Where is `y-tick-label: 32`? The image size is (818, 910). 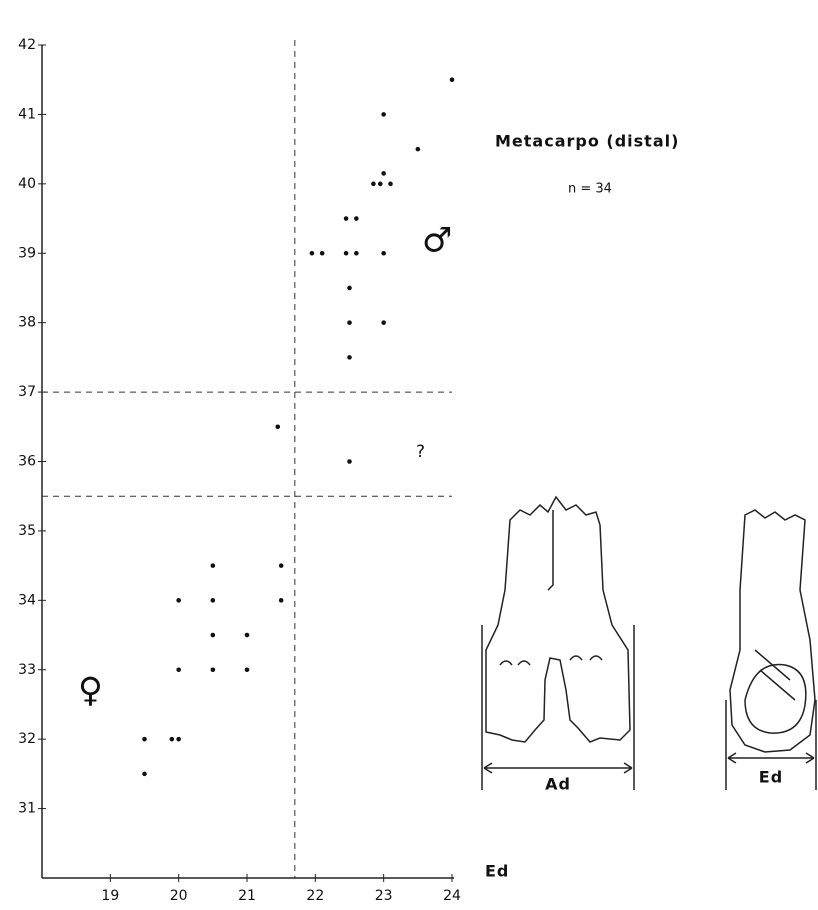
y-tick-label: 32 is located at coordinates (27, 739).